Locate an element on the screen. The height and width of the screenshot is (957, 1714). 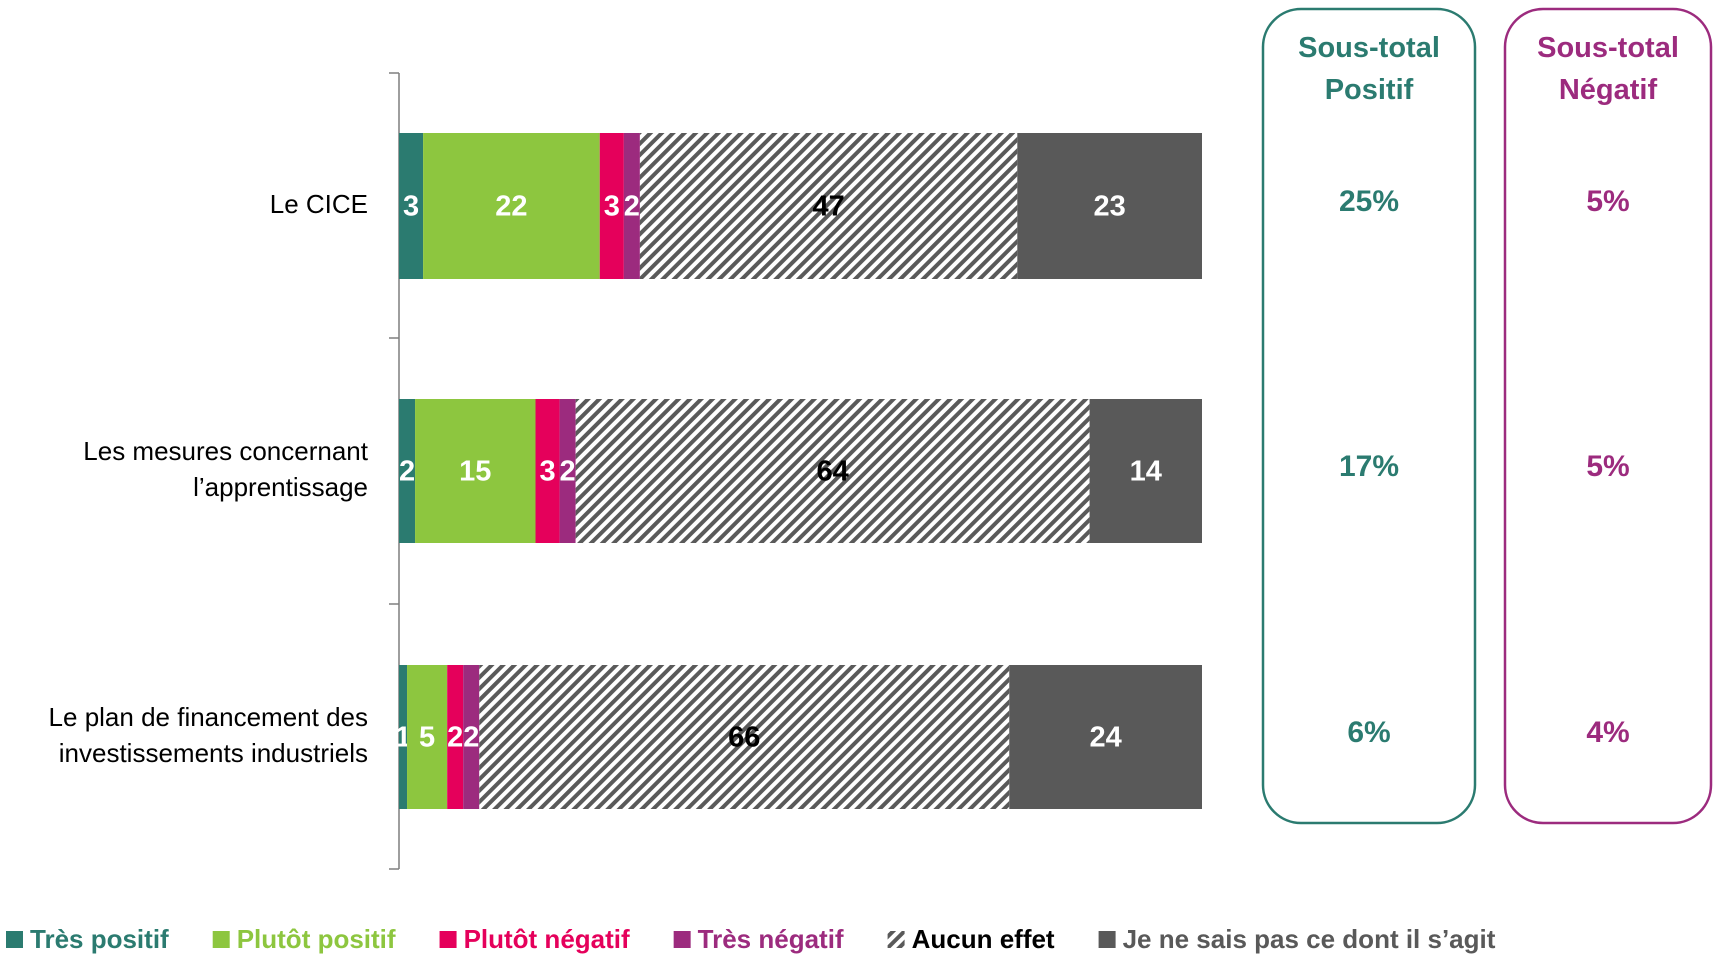
data-label: 22 is located at coordinates (511, 207).